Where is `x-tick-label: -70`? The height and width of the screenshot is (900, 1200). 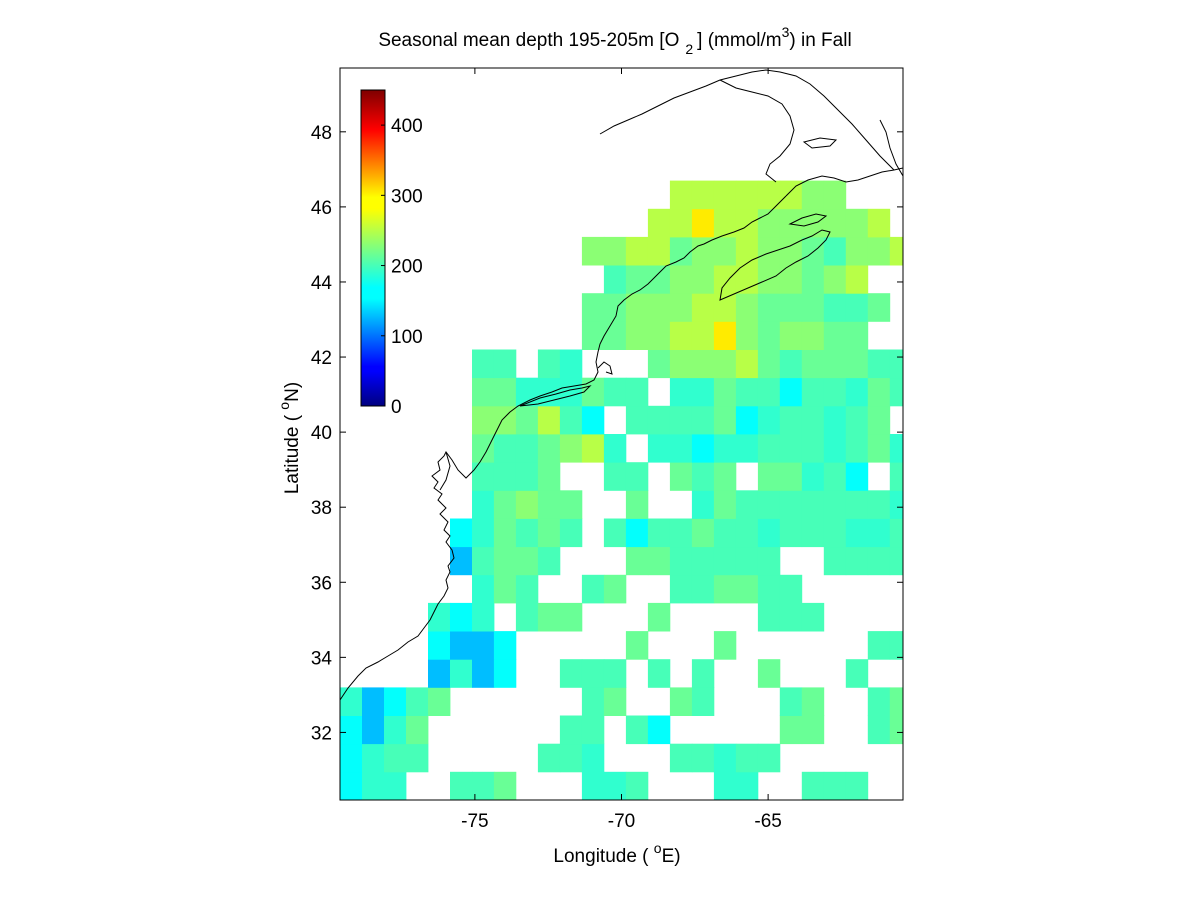
x-tick-label: -70 is located at coordinates (621, 821).